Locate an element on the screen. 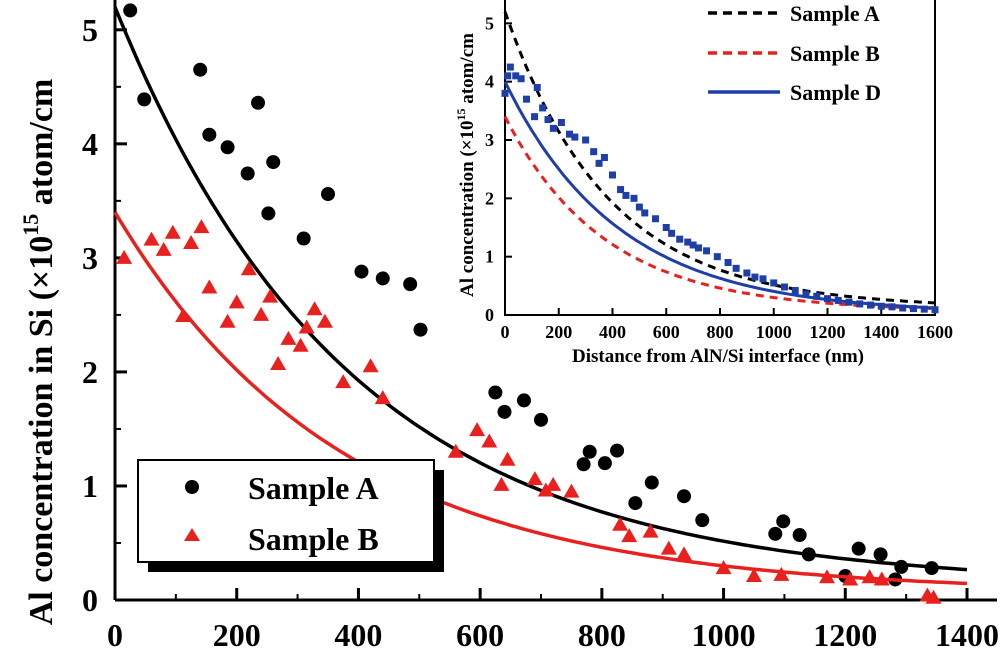 This screenshot has width=1000, height=671. inset-y-tick-label: 2 is located at coordinates (489, 198).